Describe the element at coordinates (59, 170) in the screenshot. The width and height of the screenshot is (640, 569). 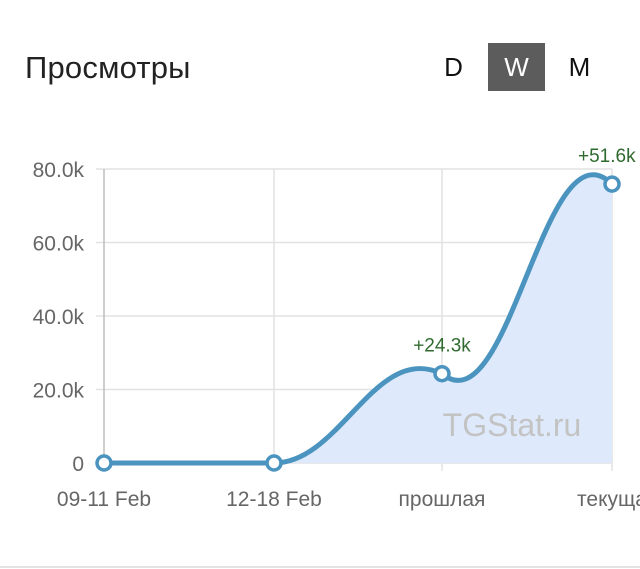
I see `y-tick-label: 80.0k` at that location.